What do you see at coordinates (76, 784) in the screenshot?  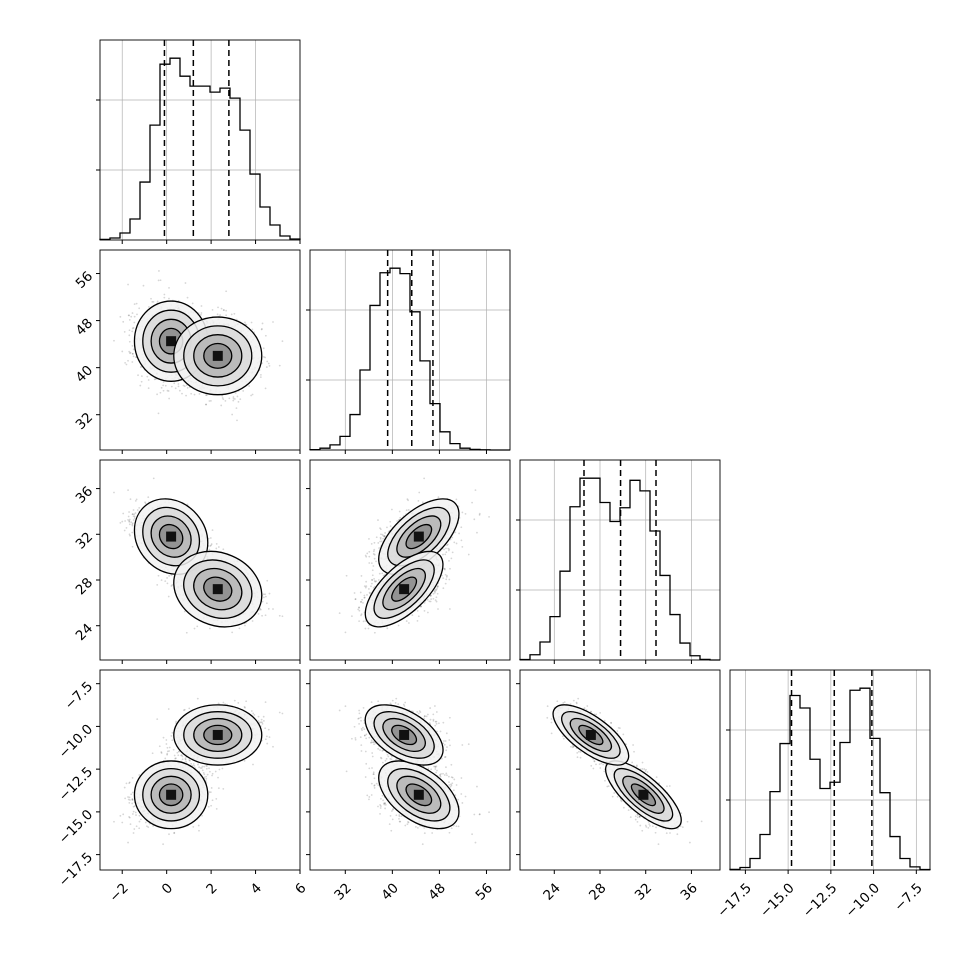 I see `y-tick-label-3-2: −12.5` at bounding box center [76, 784].